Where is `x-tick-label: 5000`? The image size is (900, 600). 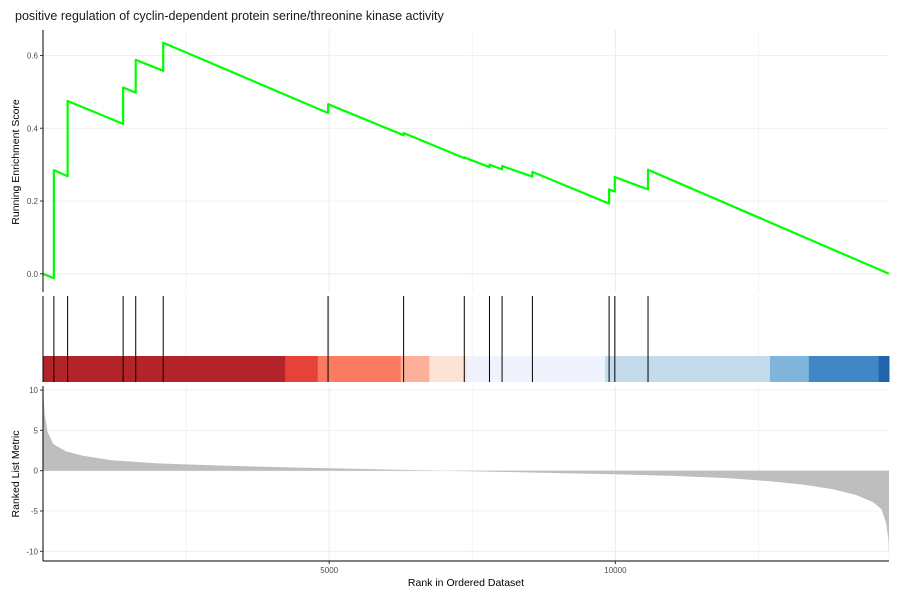
x-tick-label: 5000 is located at coordinates (329, 570).